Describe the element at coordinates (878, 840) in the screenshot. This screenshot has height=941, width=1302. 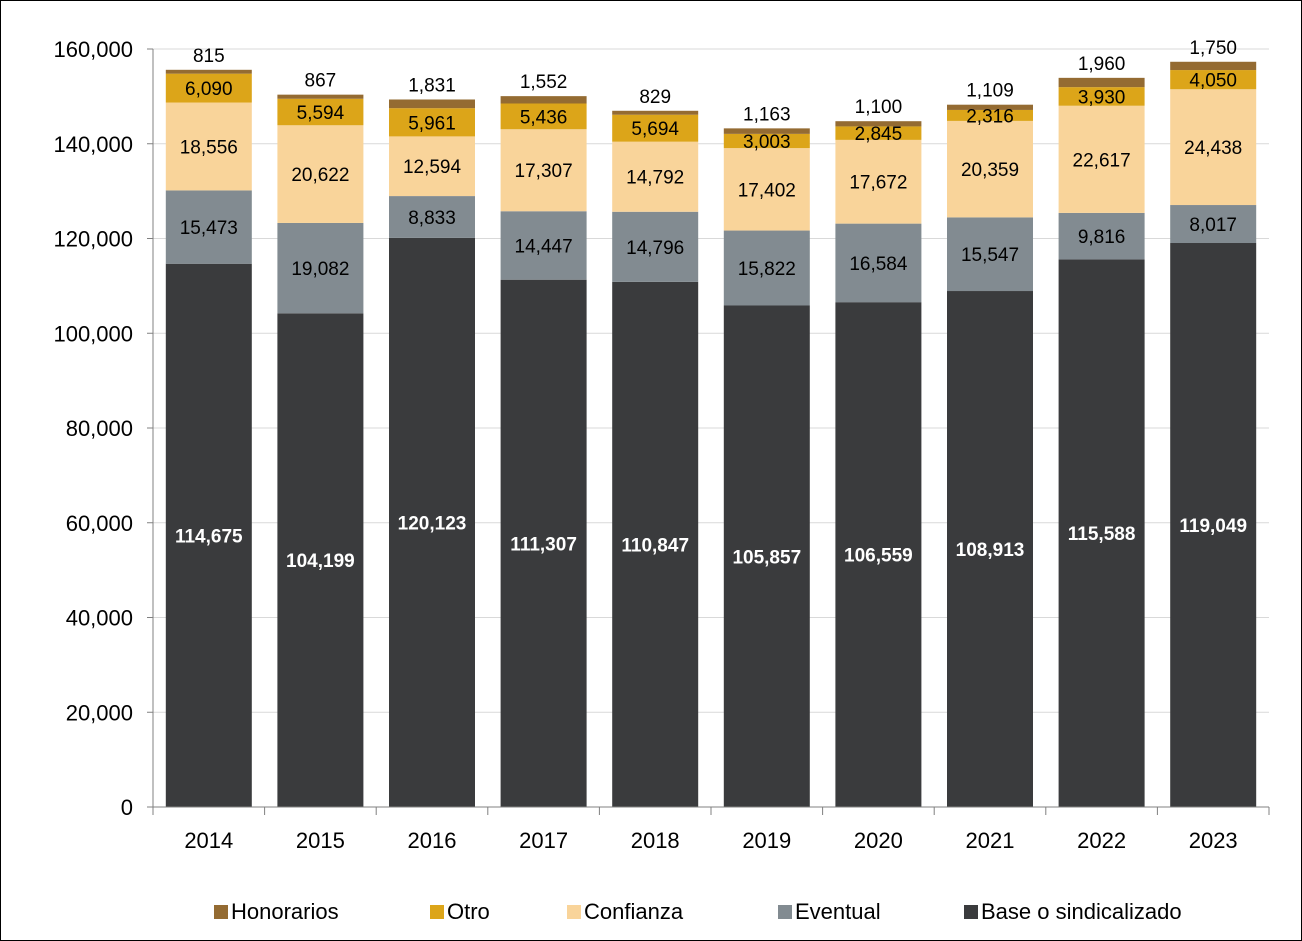
I see `x-tick-label: 2020` at that location.